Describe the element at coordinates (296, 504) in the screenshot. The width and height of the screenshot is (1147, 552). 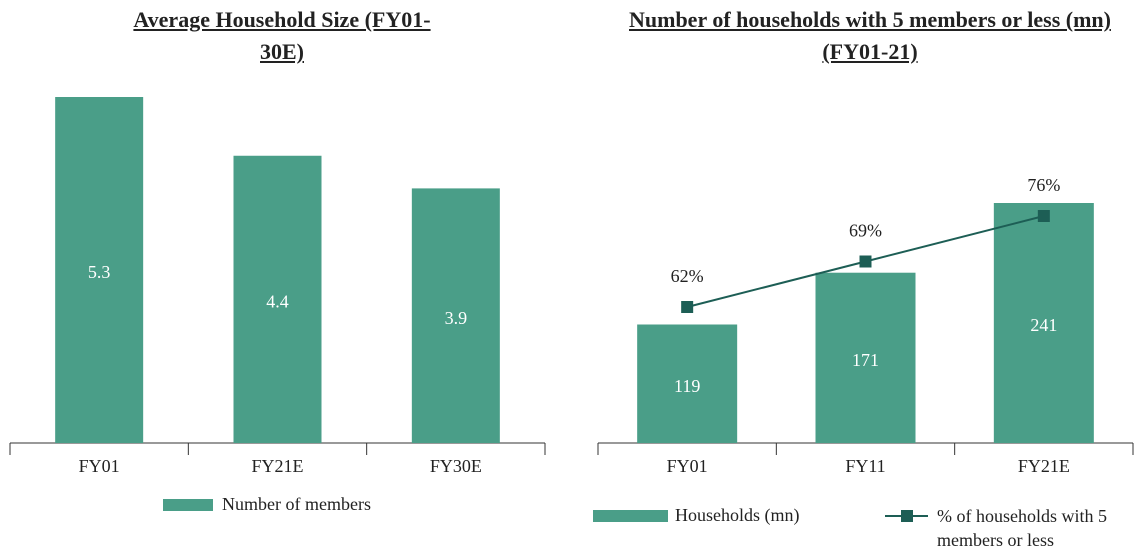
I see `legend-label: Number of members` at that location.